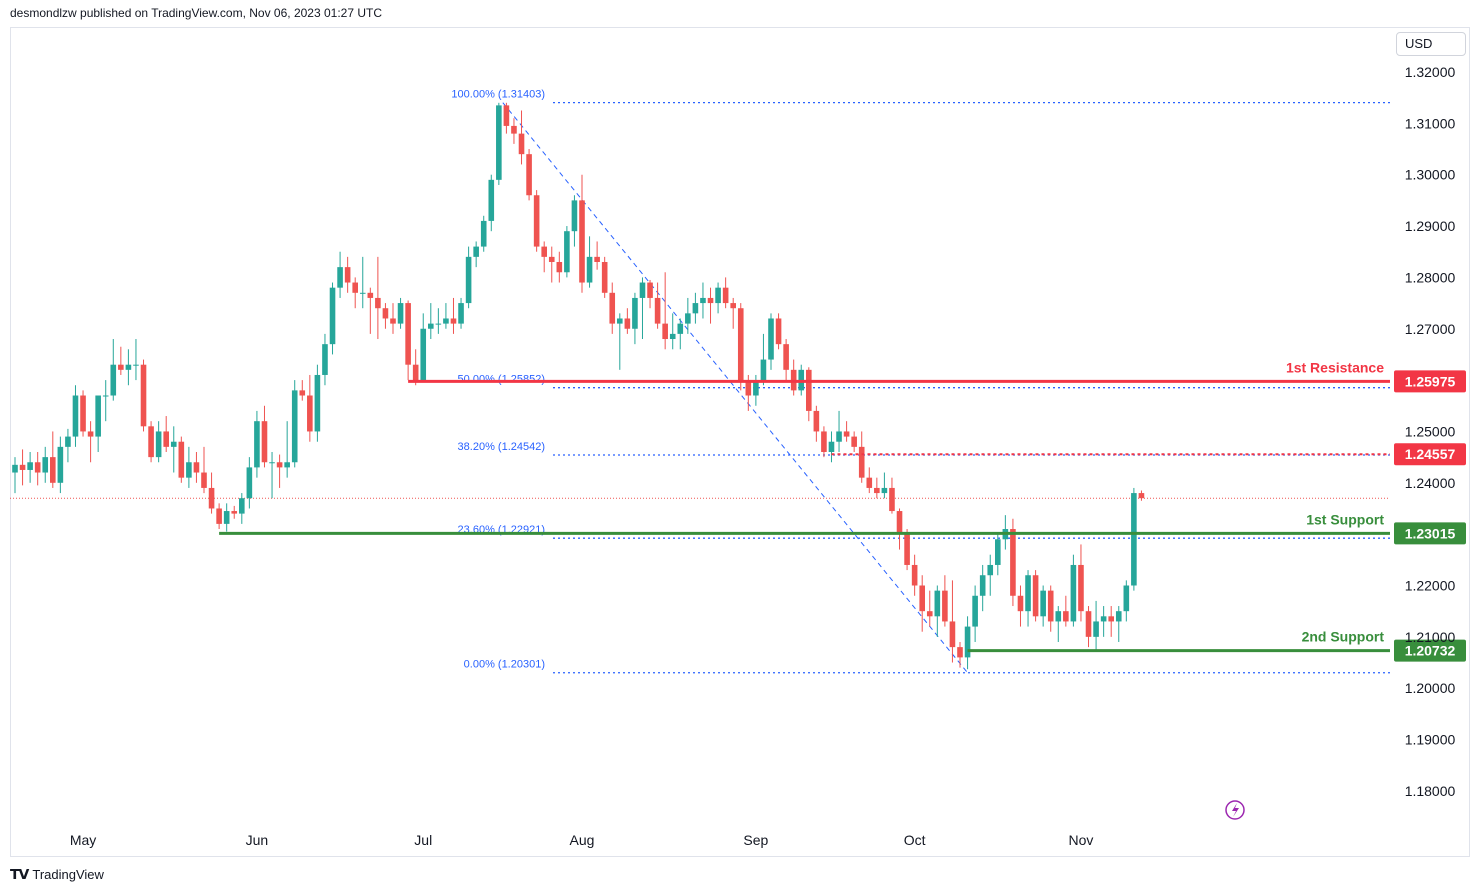 This screenshot has height=893, width=1480. What do you see at coordinates (1430, 175) in the screenshot?
I see `price-tick-label: 1.30000` at bounding box center [1430, 175].